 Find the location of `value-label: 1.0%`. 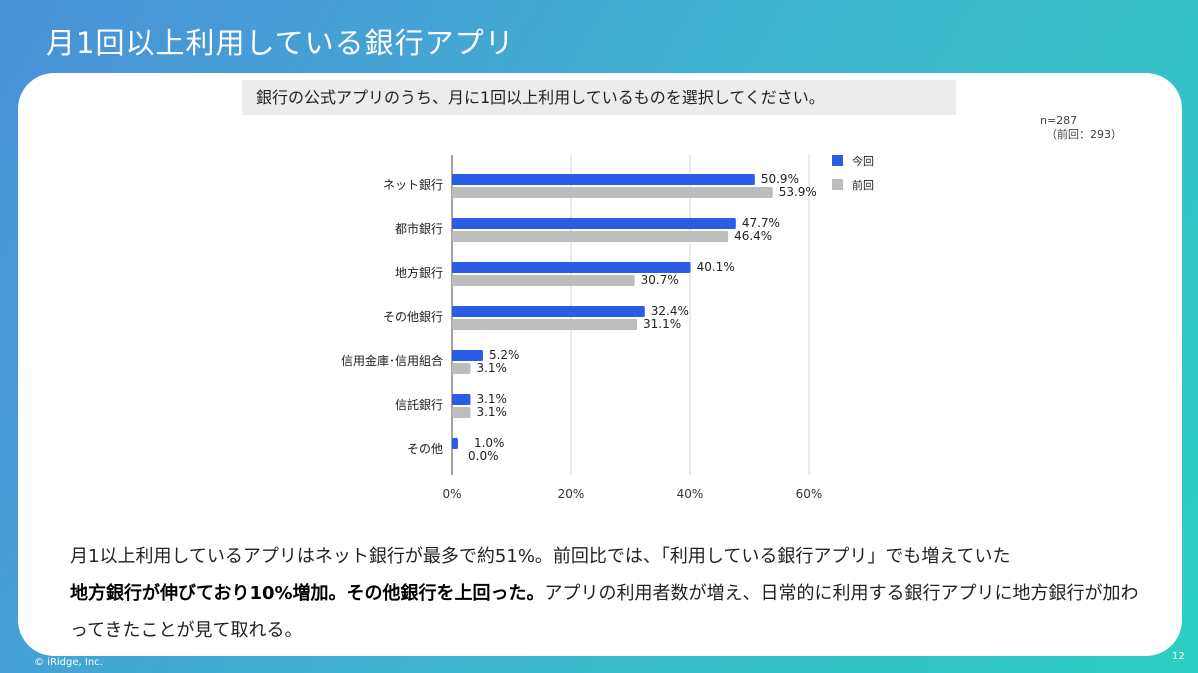

value-label: 1.0% is located at coordinates (489, 443).